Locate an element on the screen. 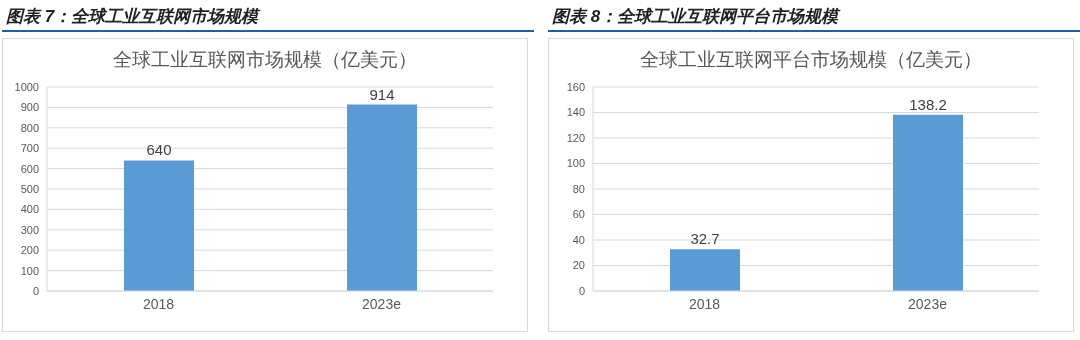 This screenshot has height=340, width=1080. y-tick-label: 140 is located at coordinates (575, 112).